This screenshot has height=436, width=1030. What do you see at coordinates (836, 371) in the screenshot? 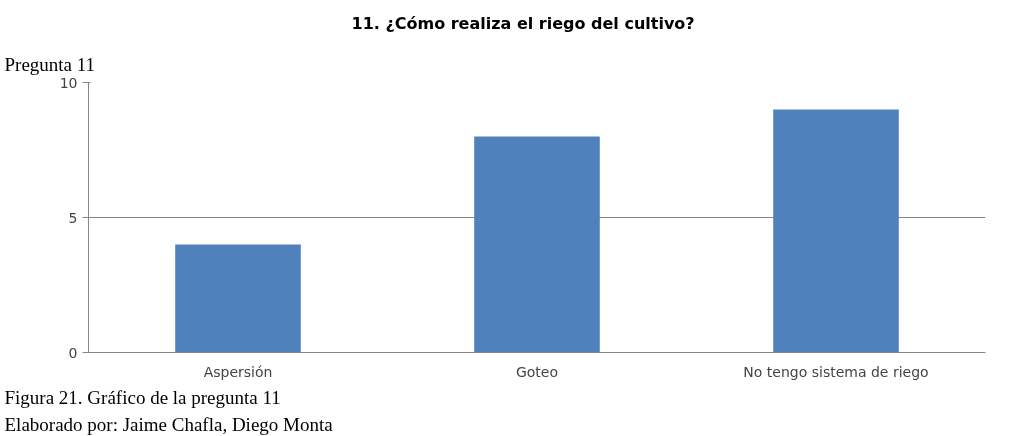
I see `x-tick-label: No tengo sistema de riego` at bounding box center [836, 371].